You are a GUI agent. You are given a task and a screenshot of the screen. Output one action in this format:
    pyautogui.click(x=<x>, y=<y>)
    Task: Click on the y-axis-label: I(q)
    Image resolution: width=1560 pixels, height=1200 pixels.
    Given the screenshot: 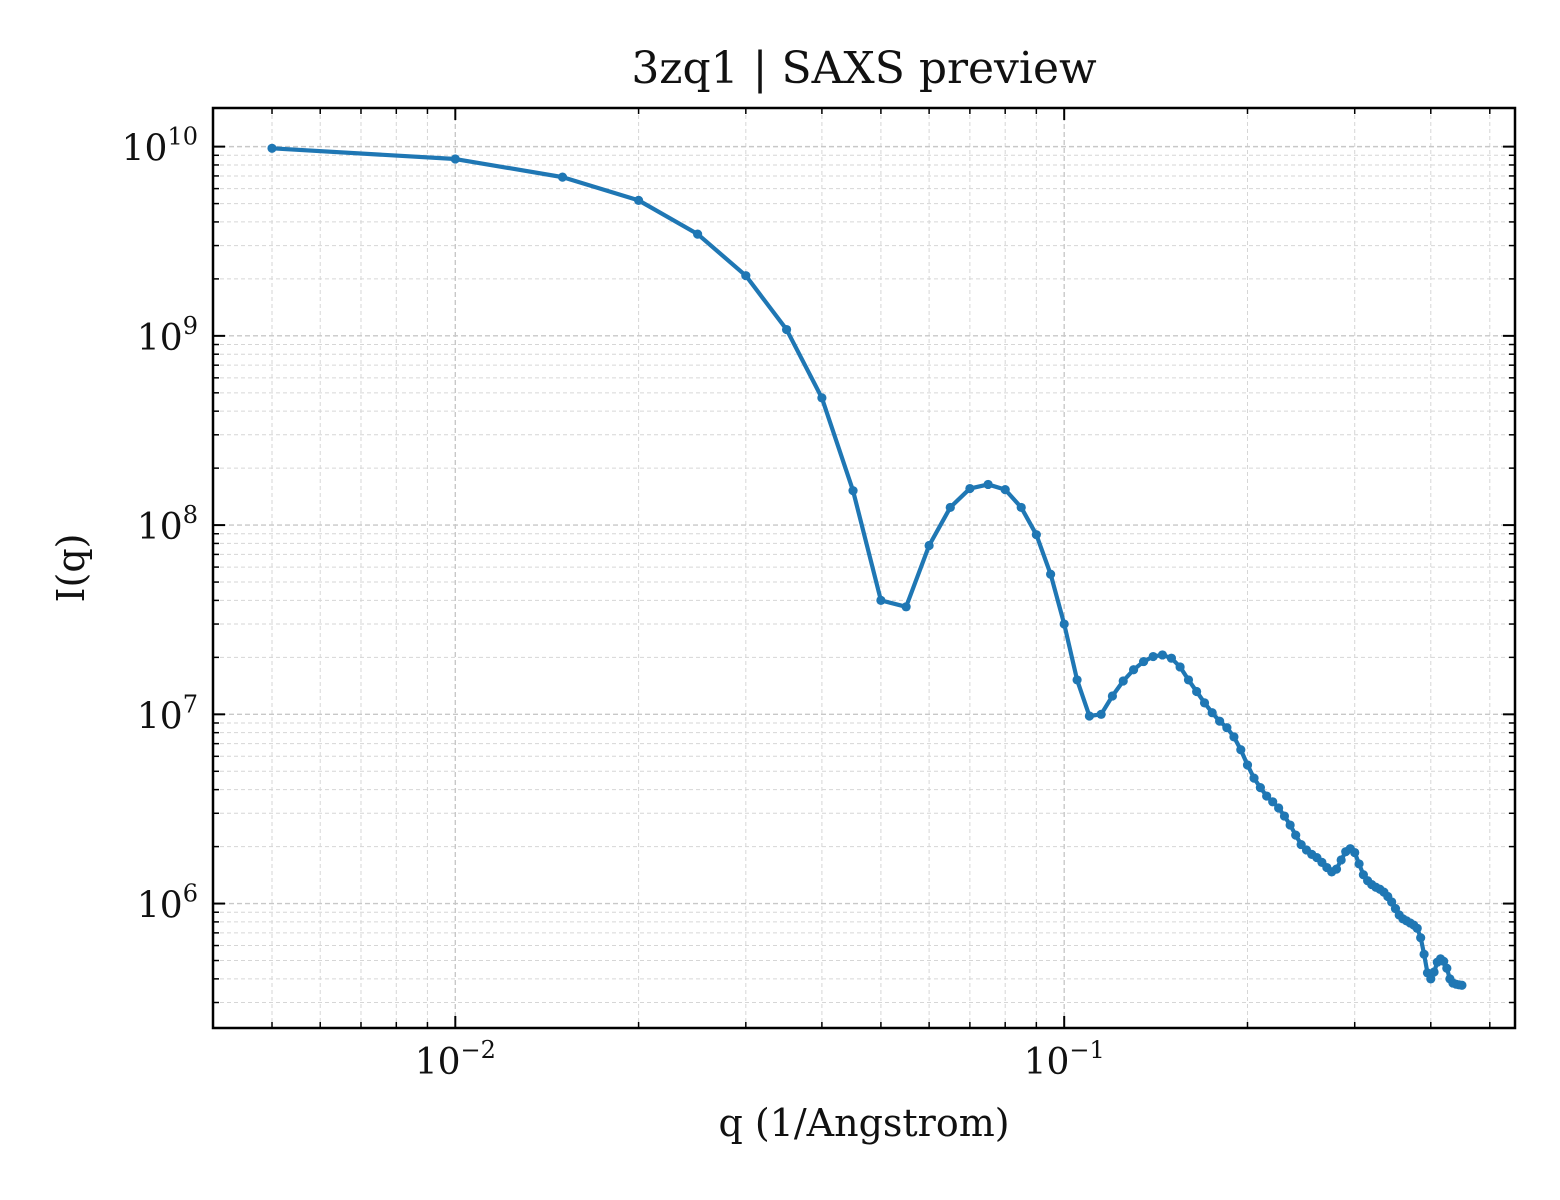 What is the action you would take?
    pyautogui.click(x=71, y=568)
    